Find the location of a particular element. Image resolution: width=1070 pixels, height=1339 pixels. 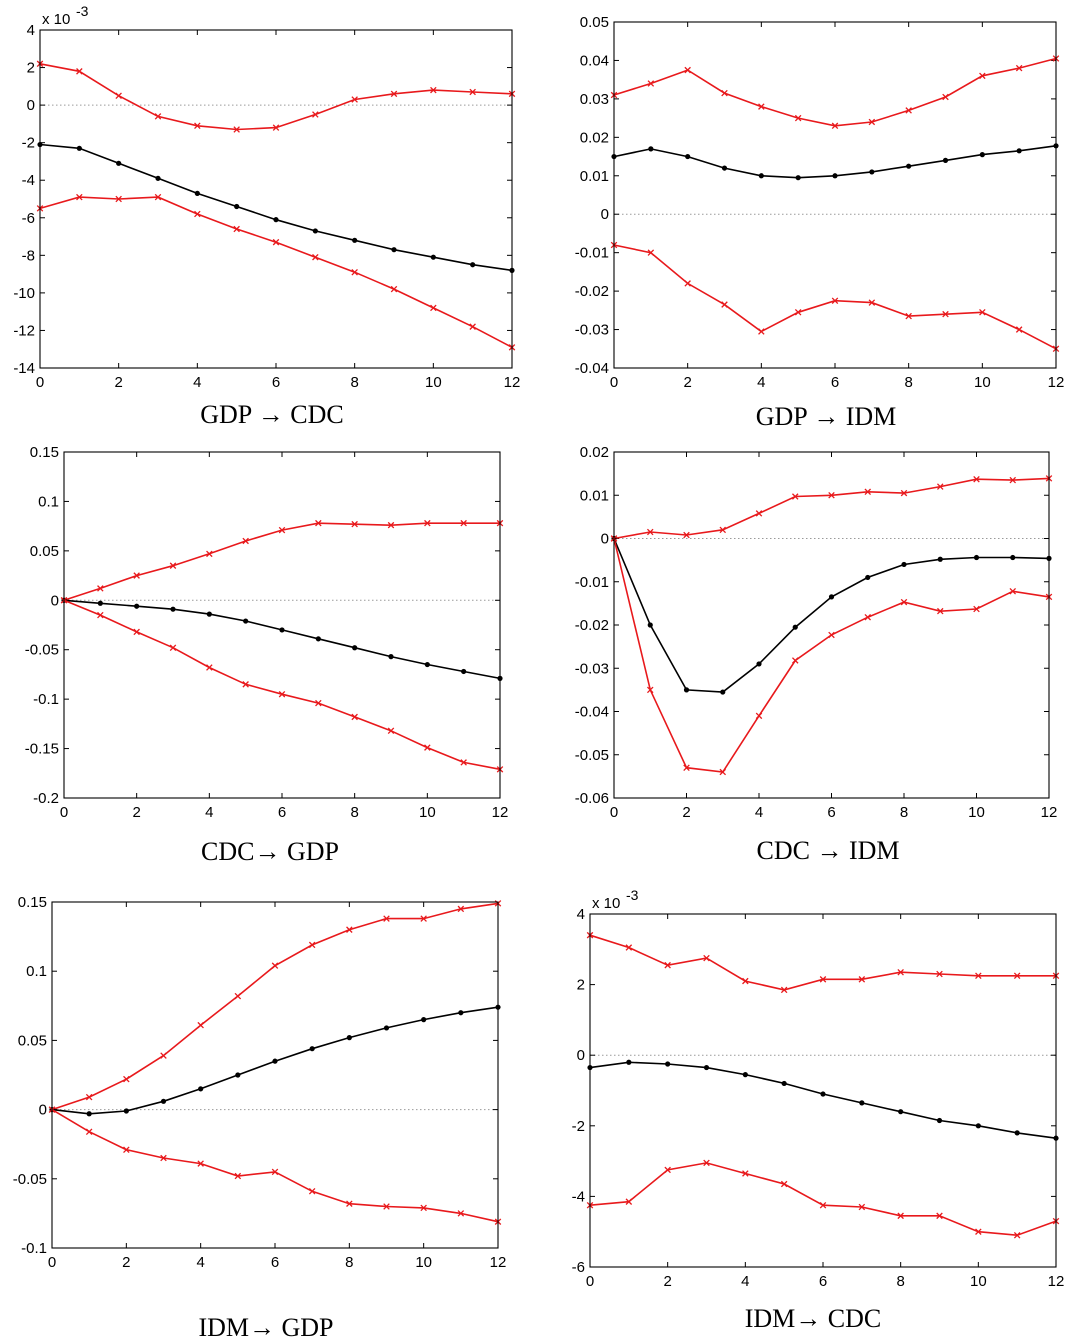

panel-caption: CDC→ GDP is located at coordinates (270, 851).